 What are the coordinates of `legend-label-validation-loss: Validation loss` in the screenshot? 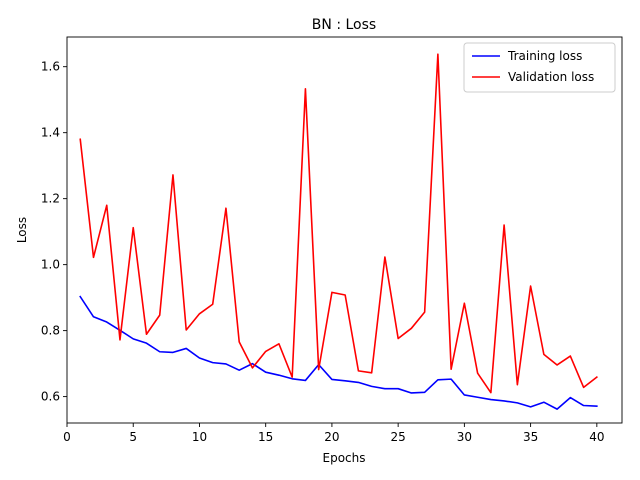 It's located at (551, 77).